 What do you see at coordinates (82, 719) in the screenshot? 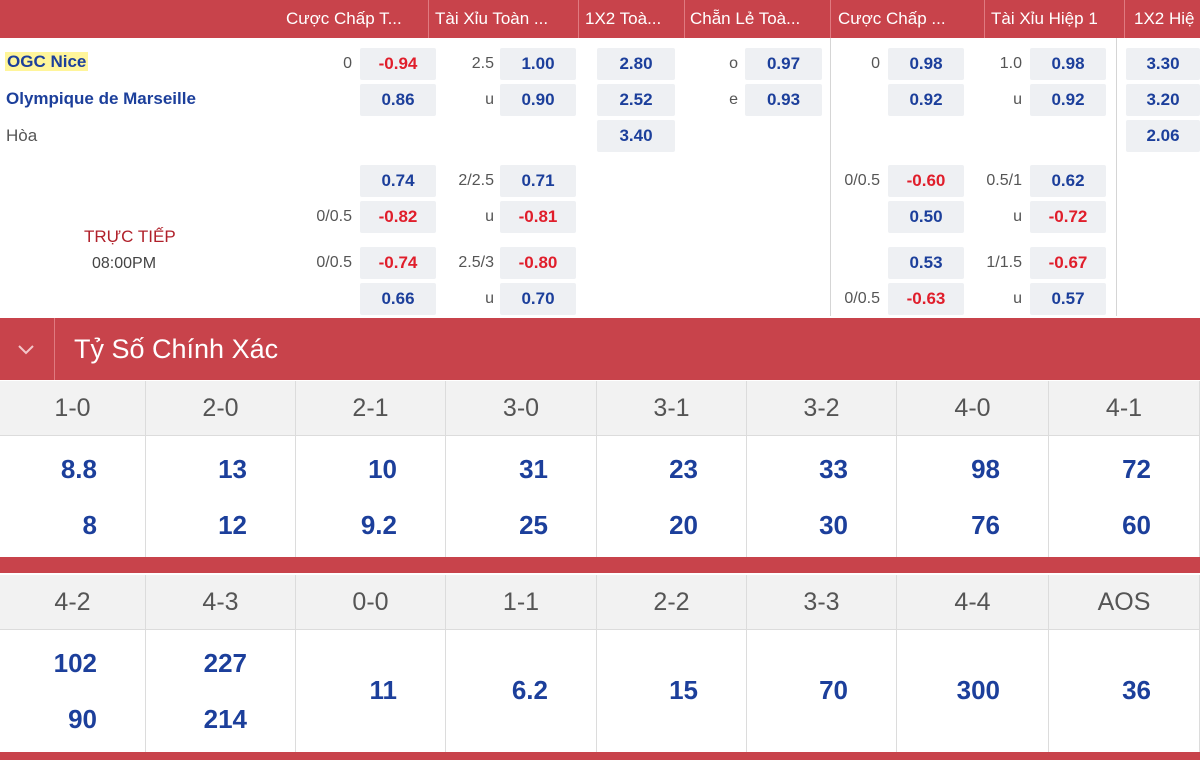
I see `odds-bottom: 90` at bounding box center [82, 719].